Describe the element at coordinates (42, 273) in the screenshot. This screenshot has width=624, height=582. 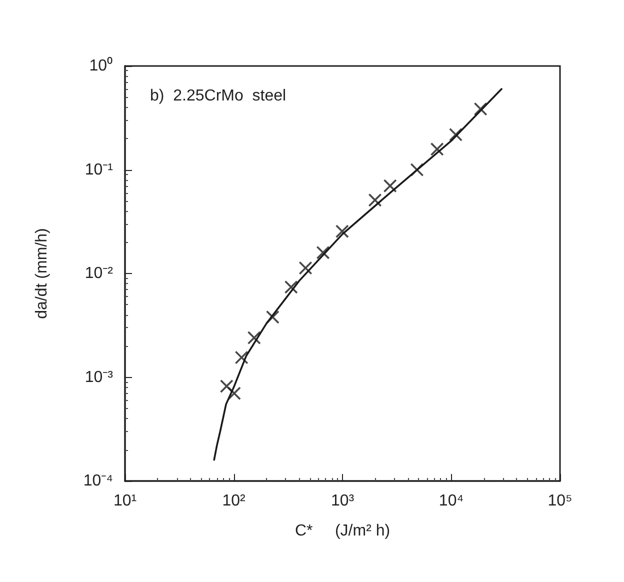
I see `y-axis-title: da/dt (mm/h)` at that location.